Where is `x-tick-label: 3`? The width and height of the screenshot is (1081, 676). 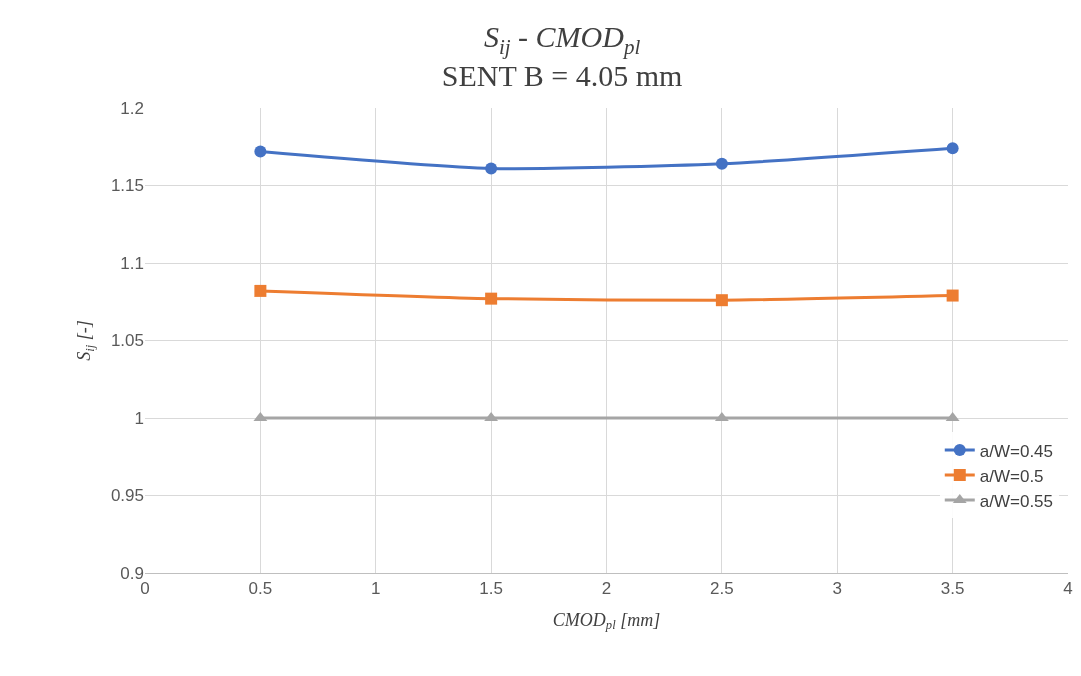 x-tick-label: 3 is located at coordinates (837, 589).